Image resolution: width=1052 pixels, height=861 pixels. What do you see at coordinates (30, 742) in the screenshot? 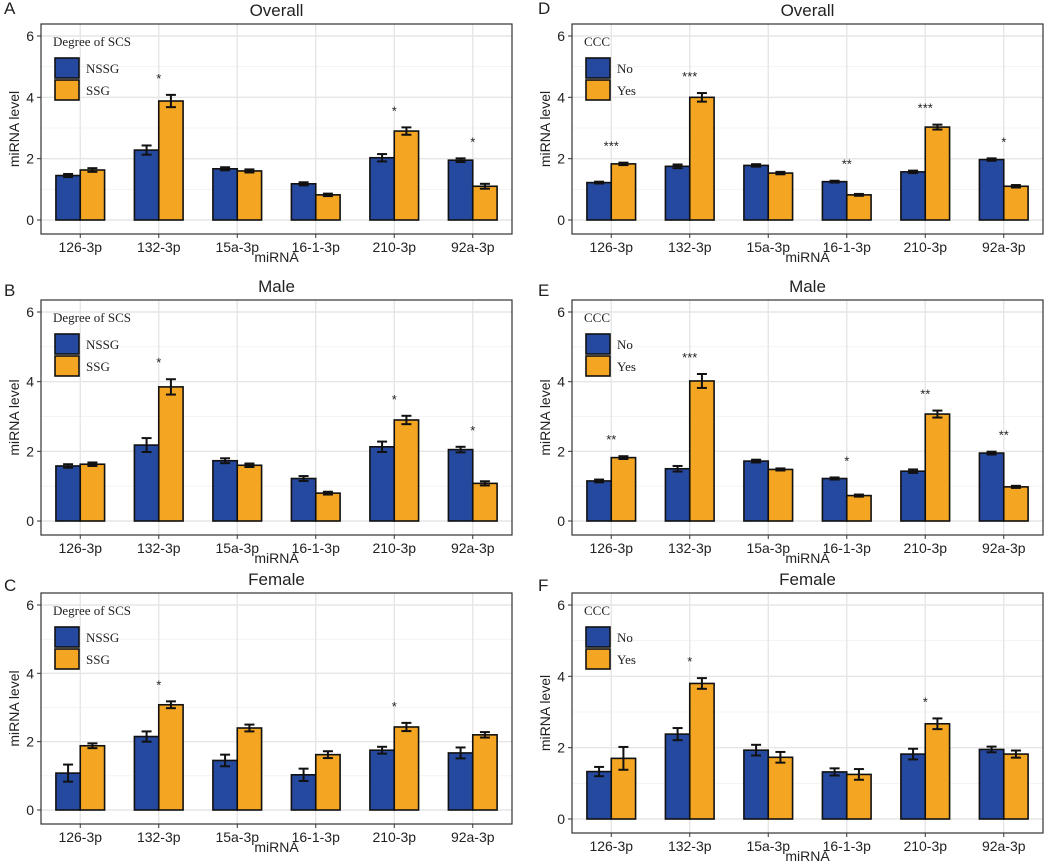
I see `y-tick-label: 2` at bounding box center [30, 742].